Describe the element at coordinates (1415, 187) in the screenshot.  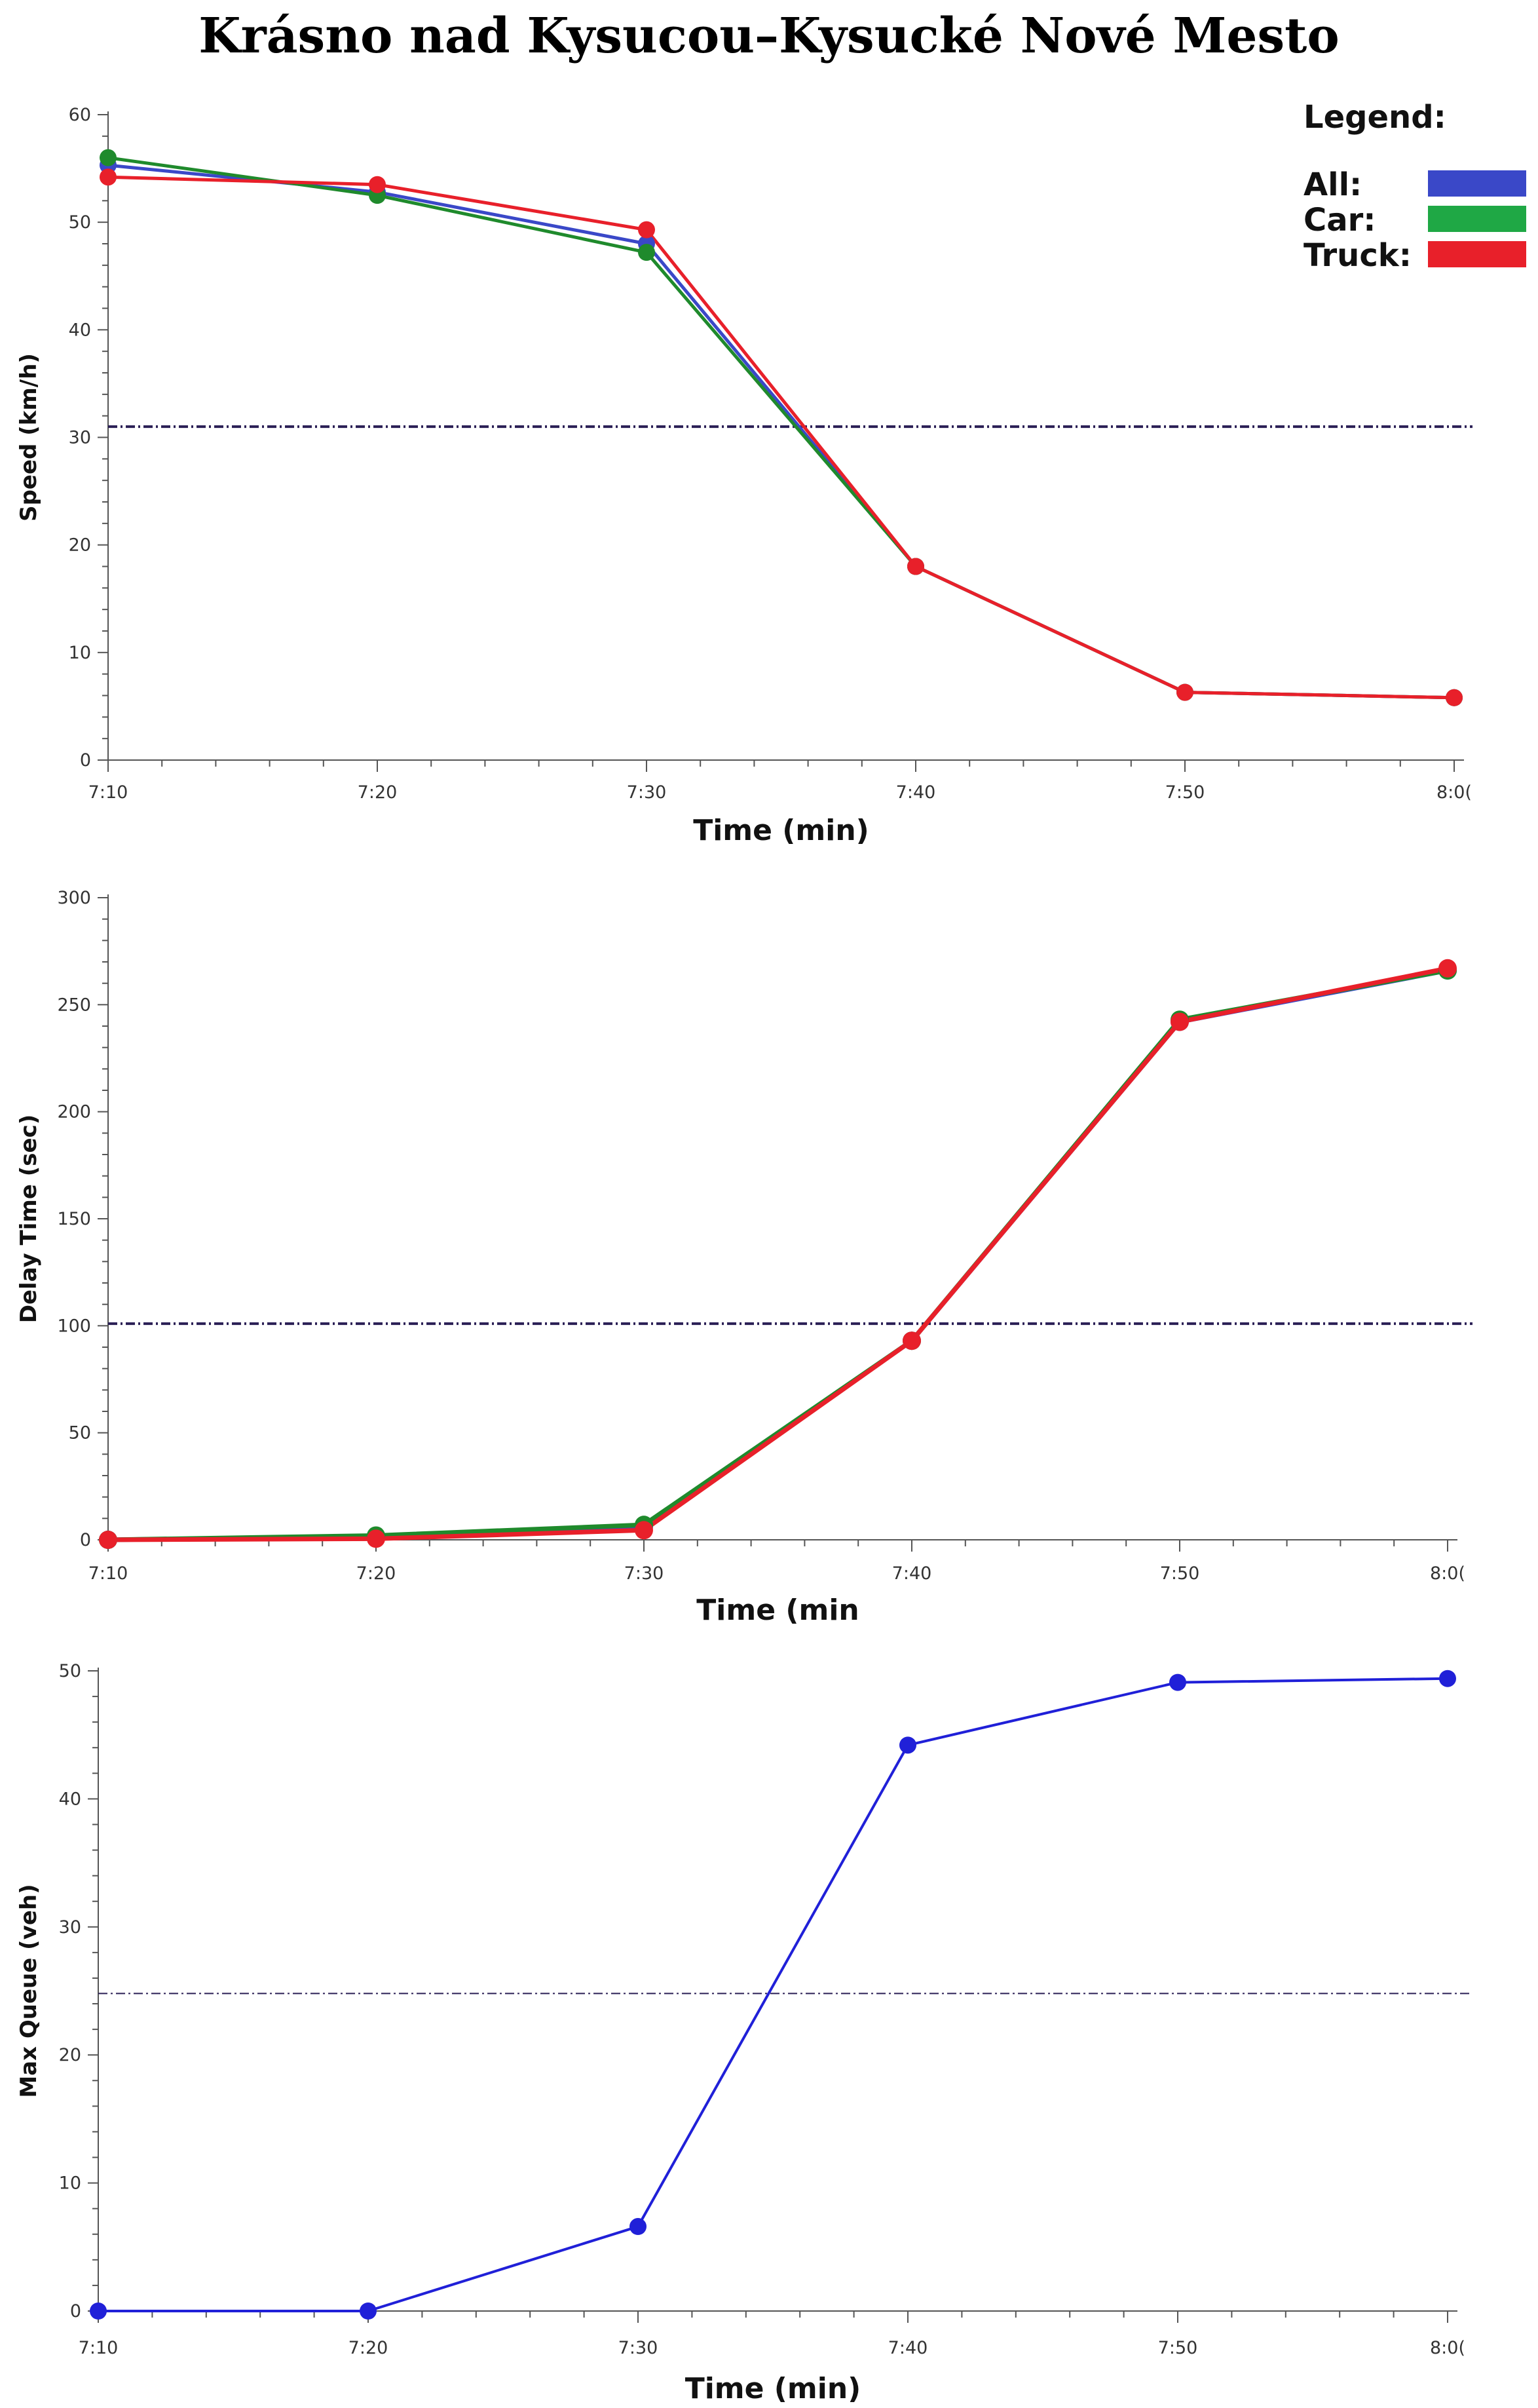
I see `legend: Legend: All:Car:Truck:` at that location.